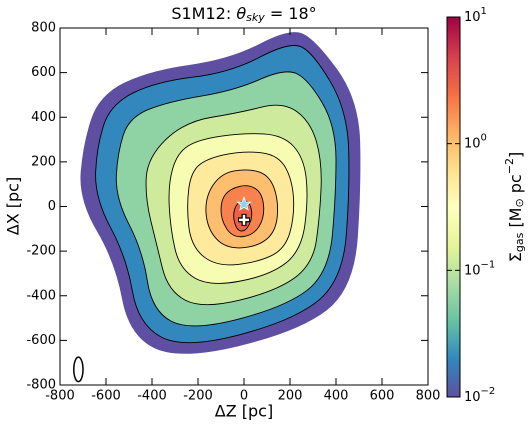 This screenshot has height=428, width=531. I want to click on plus-marker, so click(244, 219).